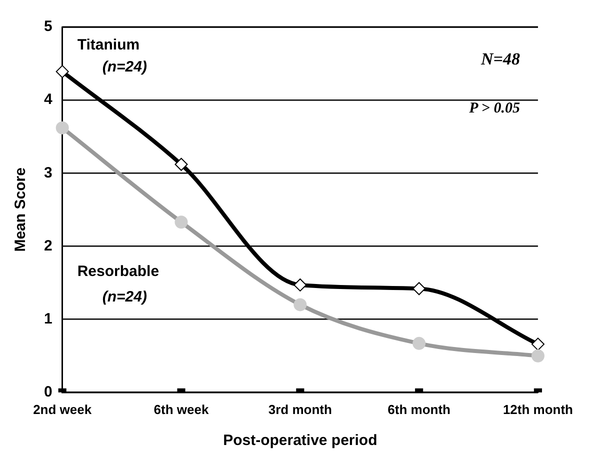  Describe the element at coordinates (300, 441) in the screenshot. I see `x-axis-title: Post-operative period` at that location.